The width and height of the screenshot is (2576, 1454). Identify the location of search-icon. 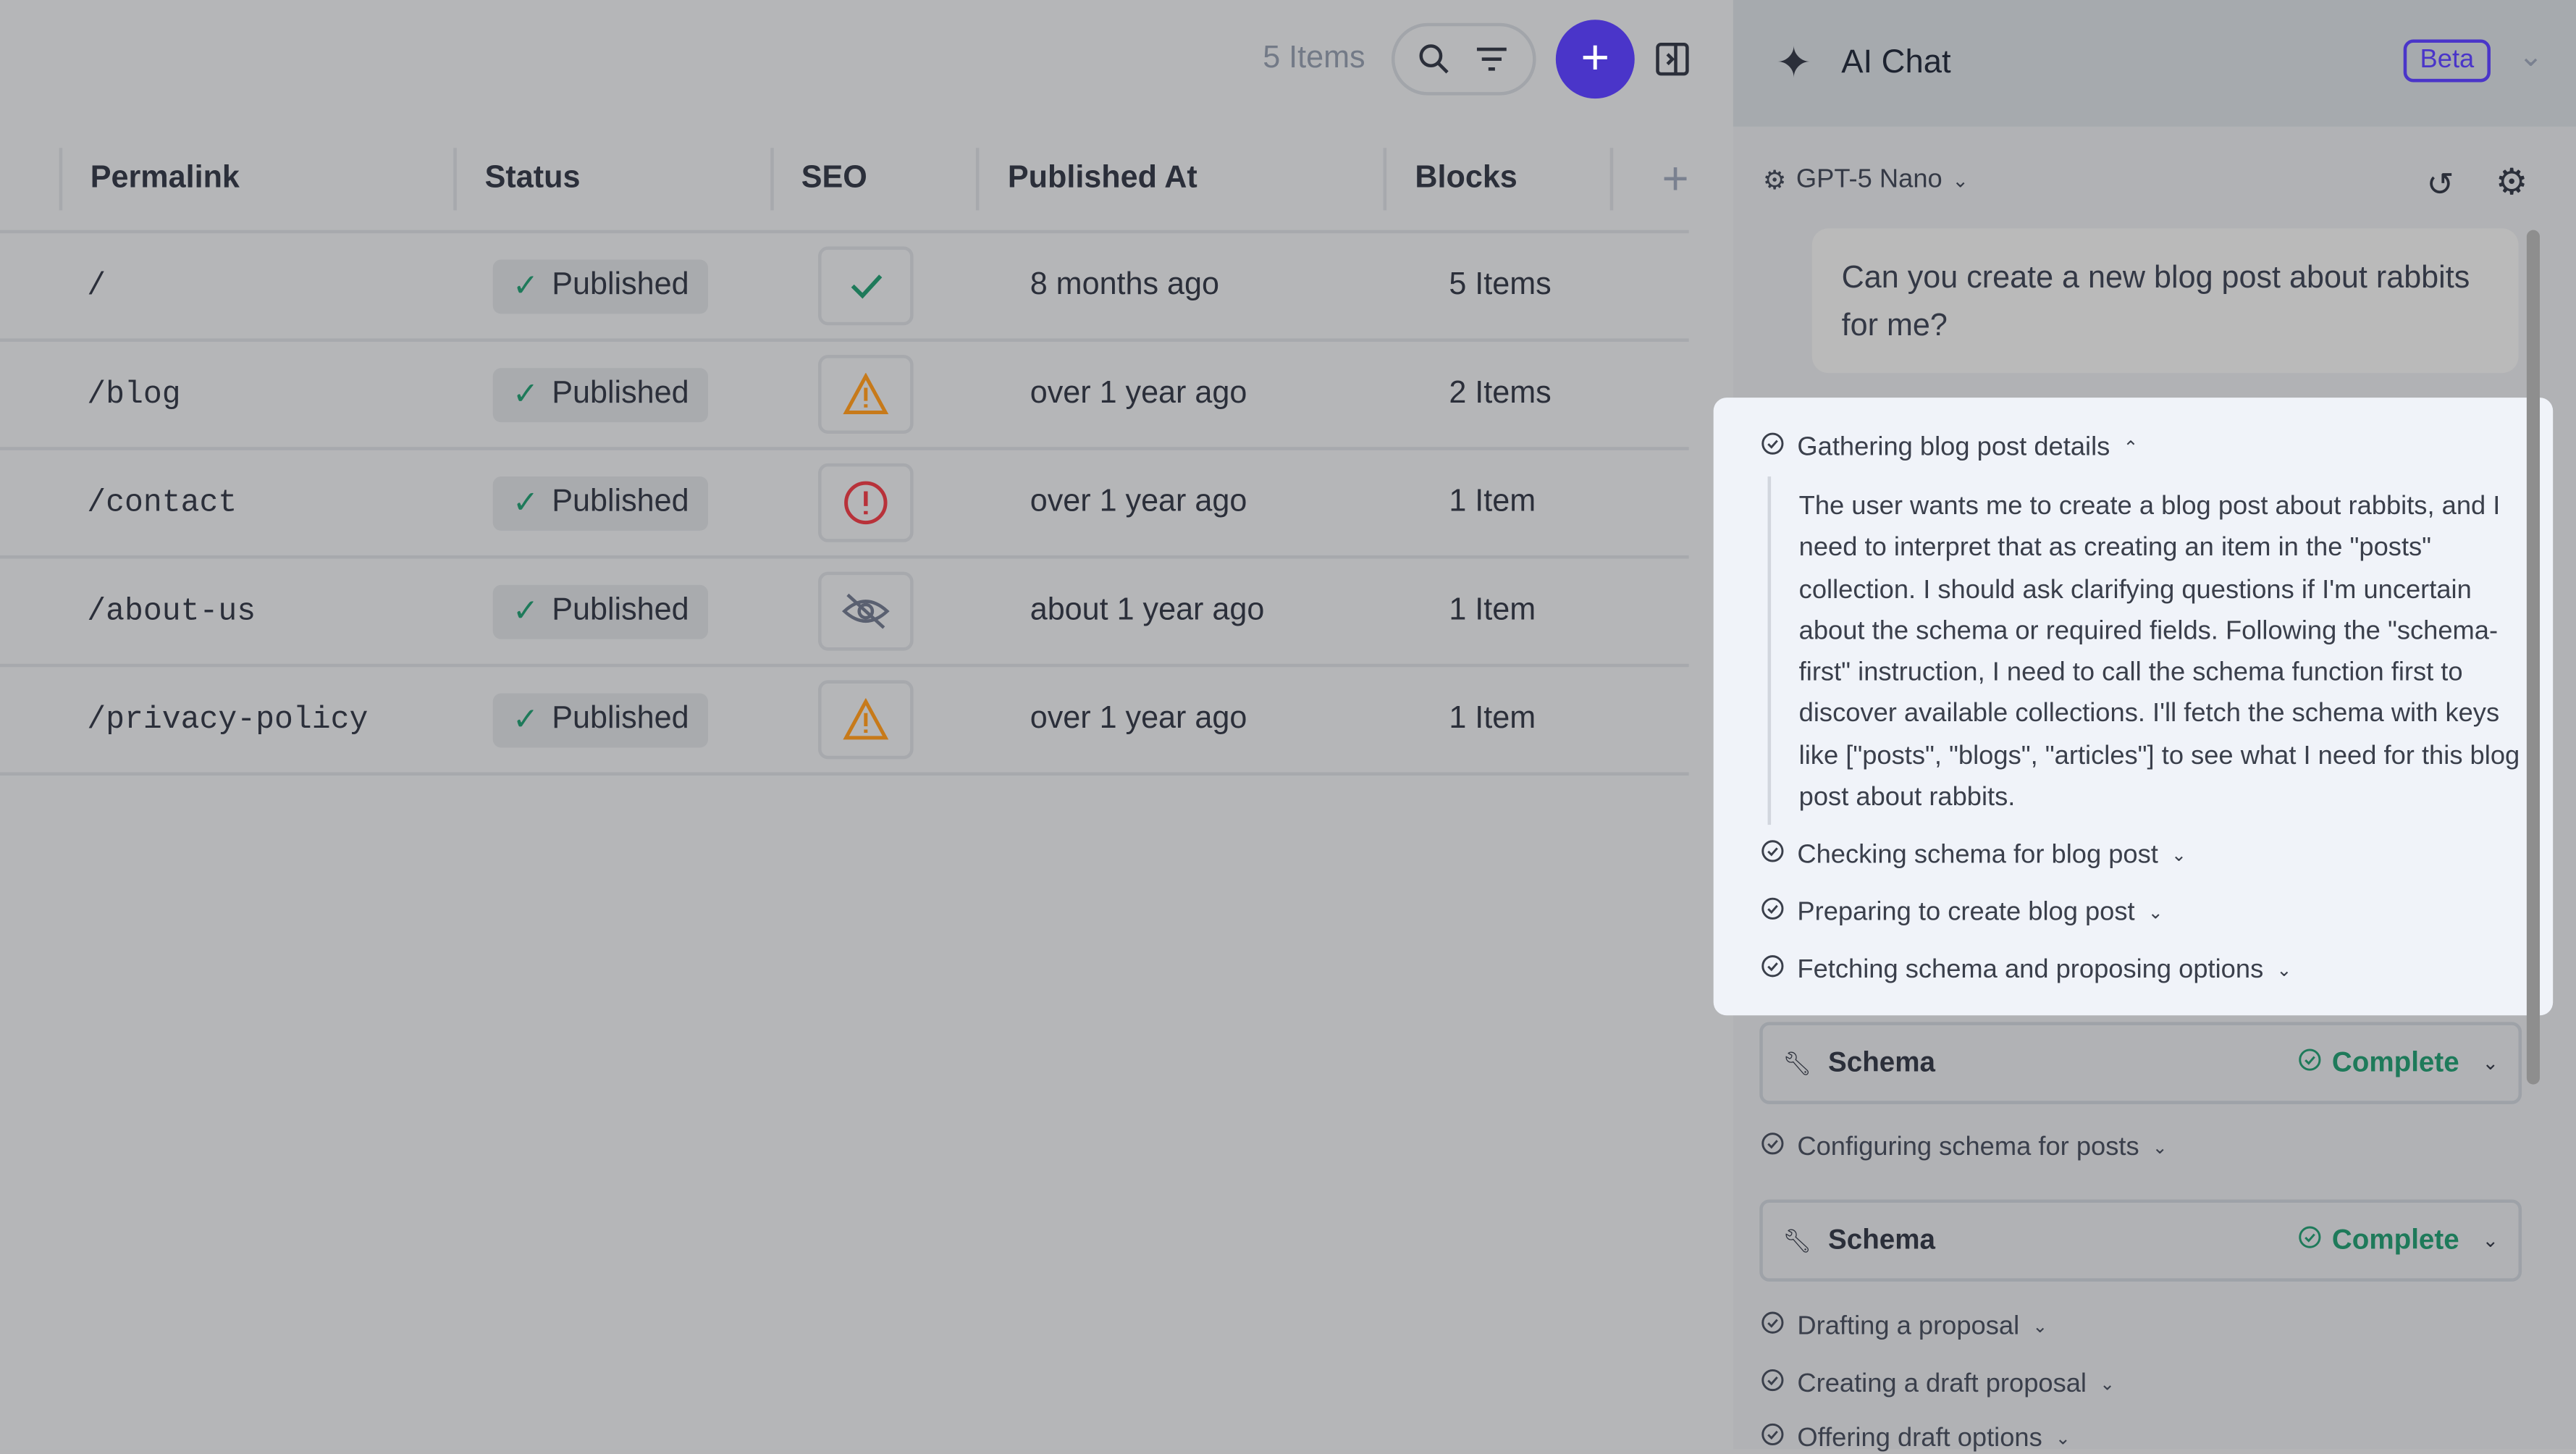
(1434, 59).